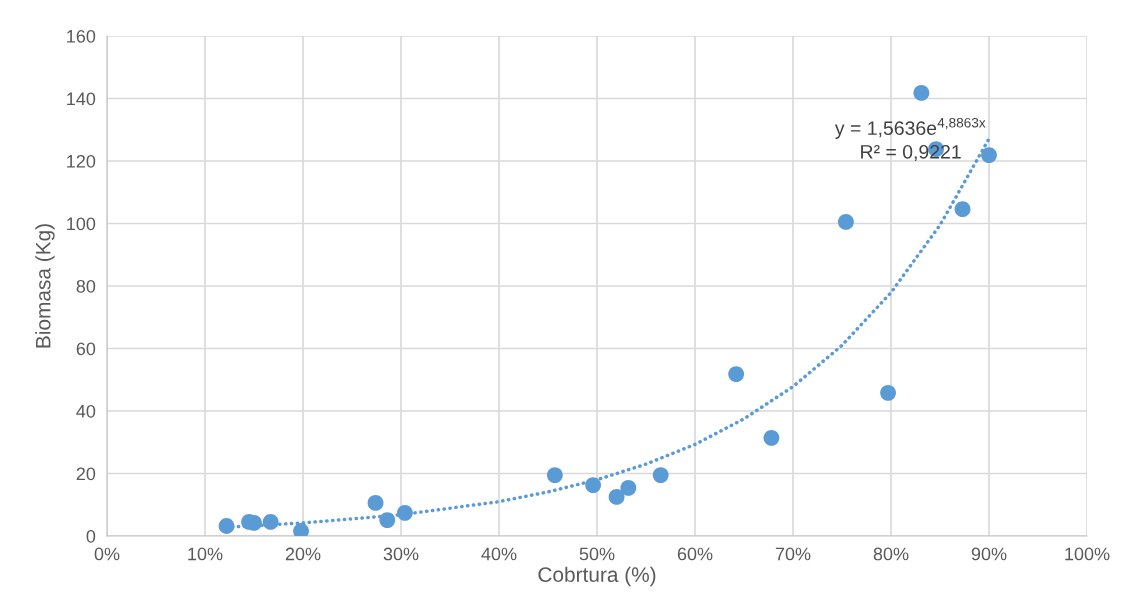 The height and width of the screenshot is (607, 1133). What do you see at coordinates (499, 554) in the screenshot?
I see `x-tick-label: 40%` at bounding box center [499, 554].